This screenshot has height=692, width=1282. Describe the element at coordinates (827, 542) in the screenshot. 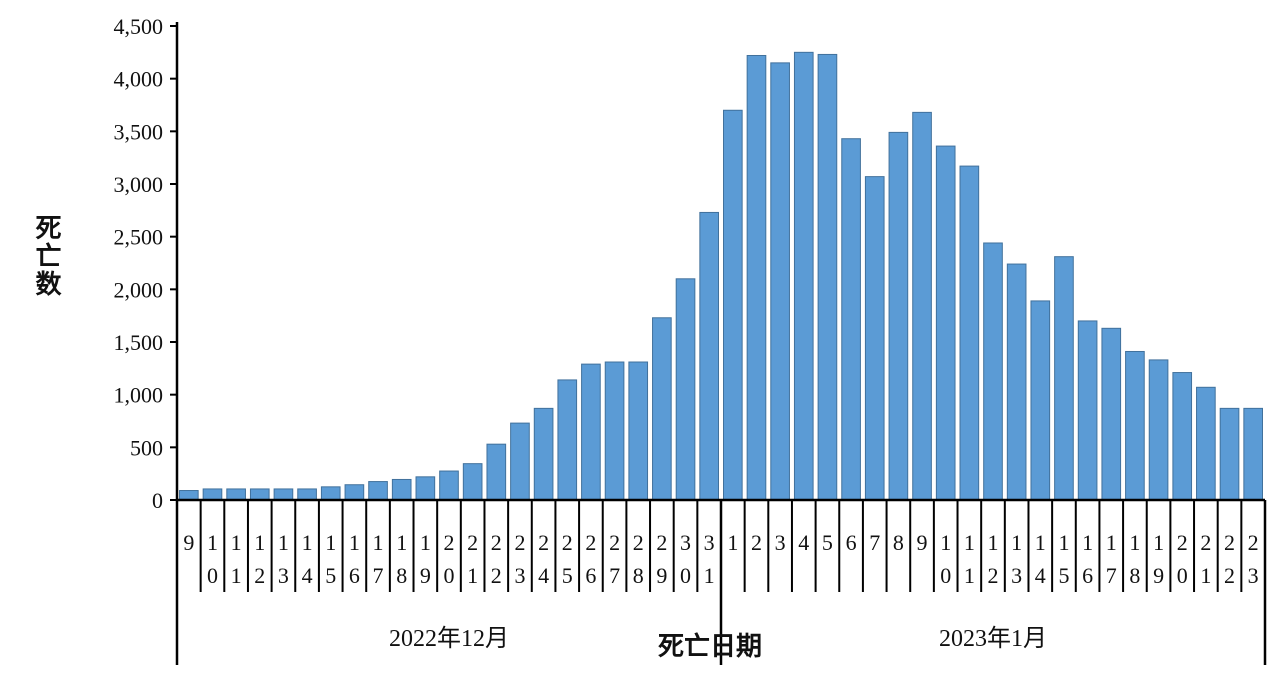

I see `x-tick-label: 5` at that location.